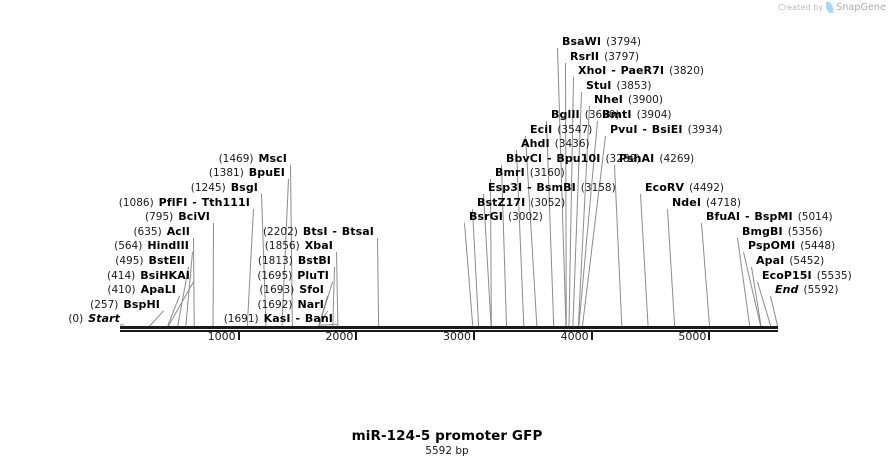 The height and width of the screenshot is (468, 894). Describe the element at coordinates (548, 202) in the screenshot. I see `site-position: (3052)` at that location.